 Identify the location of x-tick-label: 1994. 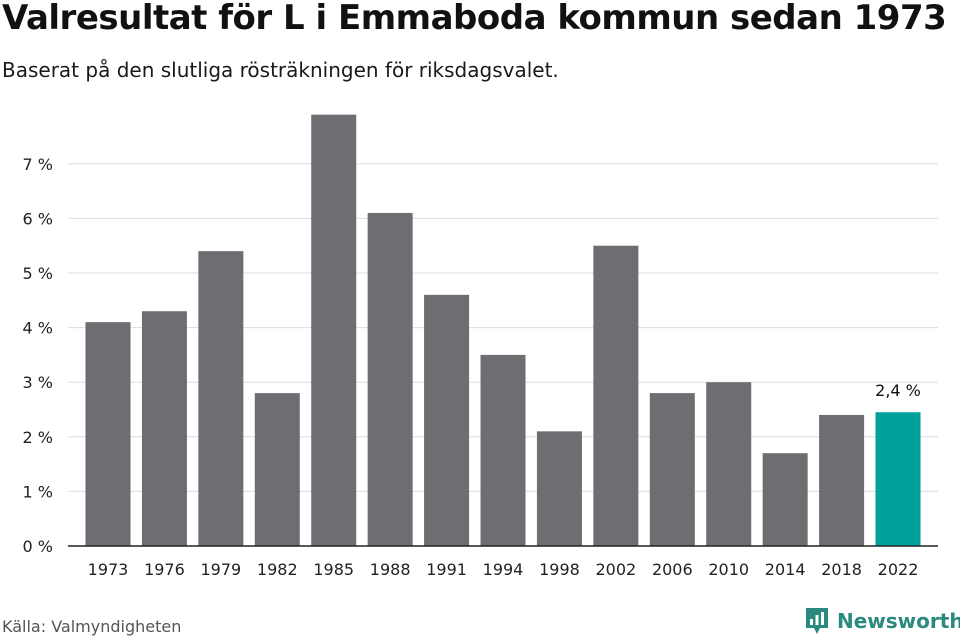
(503, 569).